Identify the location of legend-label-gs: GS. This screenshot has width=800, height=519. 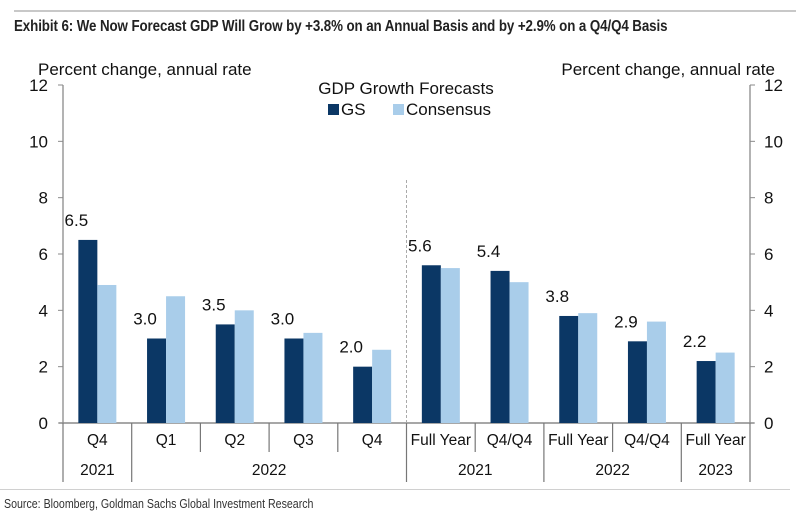
(353, 109).